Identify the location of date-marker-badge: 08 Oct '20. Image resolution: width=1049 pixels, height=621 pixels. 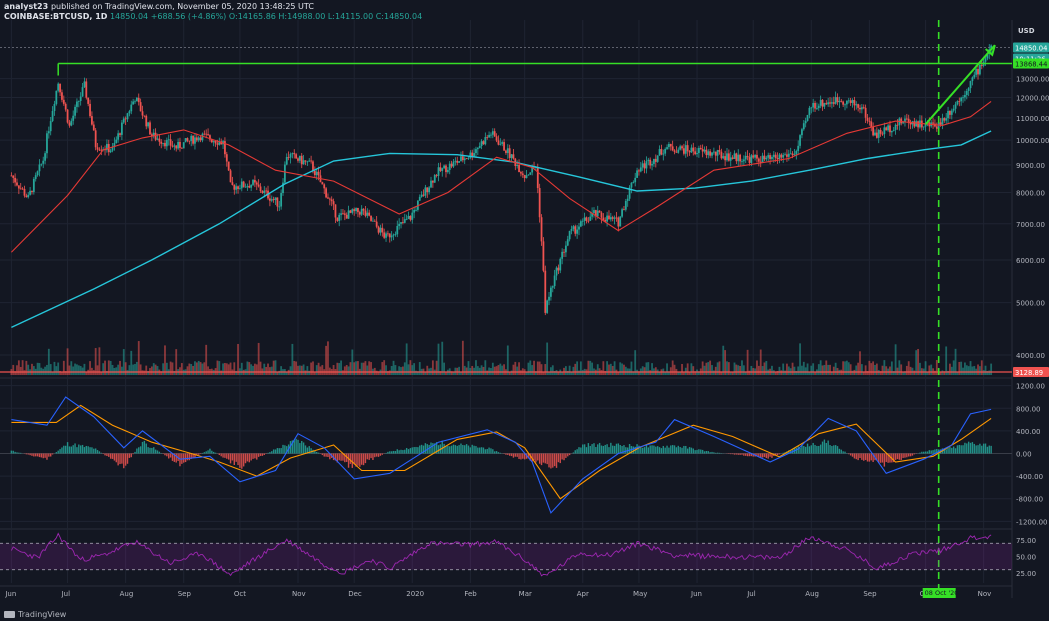
(942, 593).